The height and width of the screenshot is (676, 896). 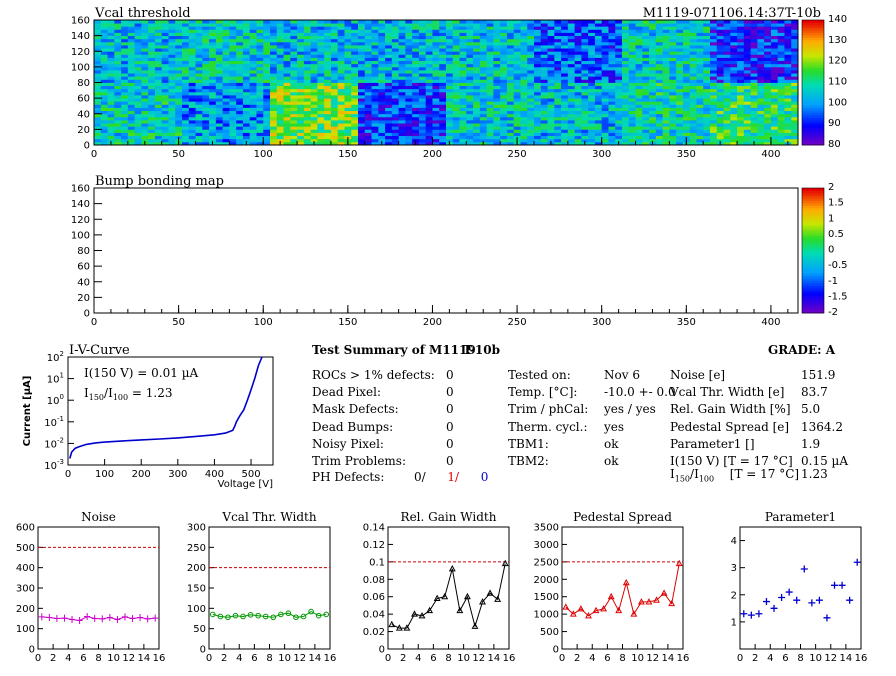 What do you see at coordinates (712, 443) in the screenshot?
I see `result-label: Parameter1 []` at bounding box center [712, 443].